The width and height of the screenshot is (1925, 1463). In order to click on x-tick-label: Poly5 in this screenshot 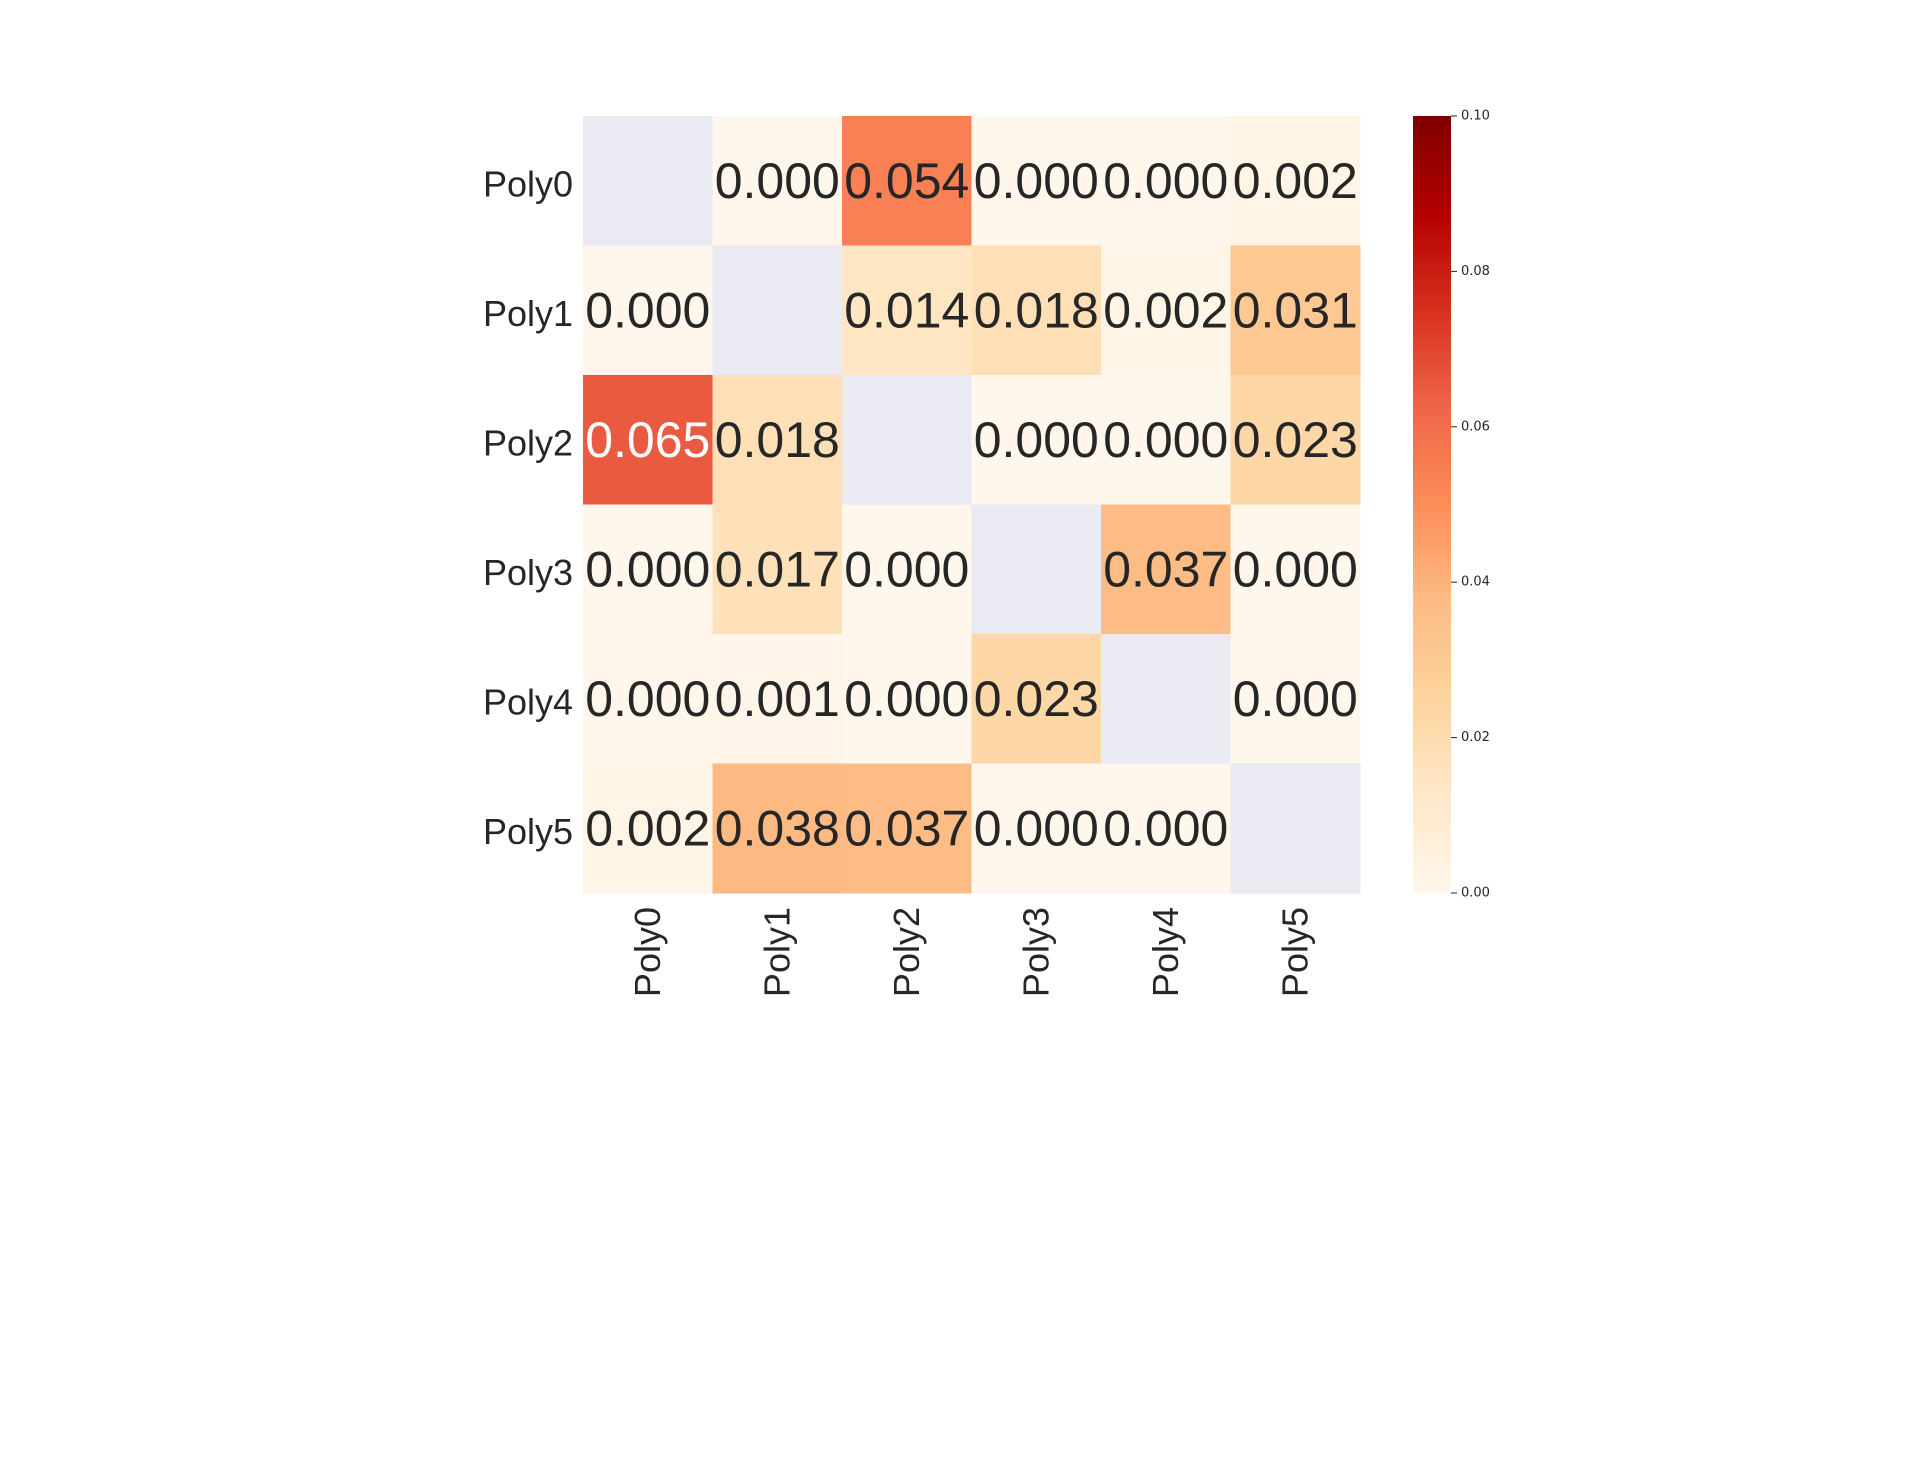, I will do `click(1294, 952)`.